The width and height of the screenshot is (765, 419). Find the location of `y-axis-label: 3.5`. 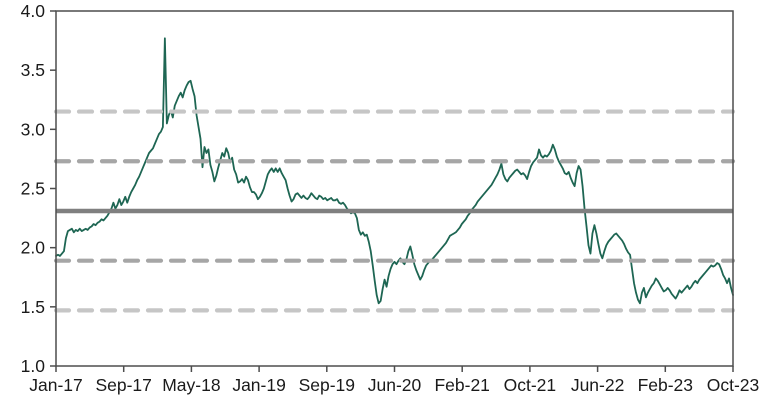

y-axis-label: 3.5 is located at coordinates (33, 70).